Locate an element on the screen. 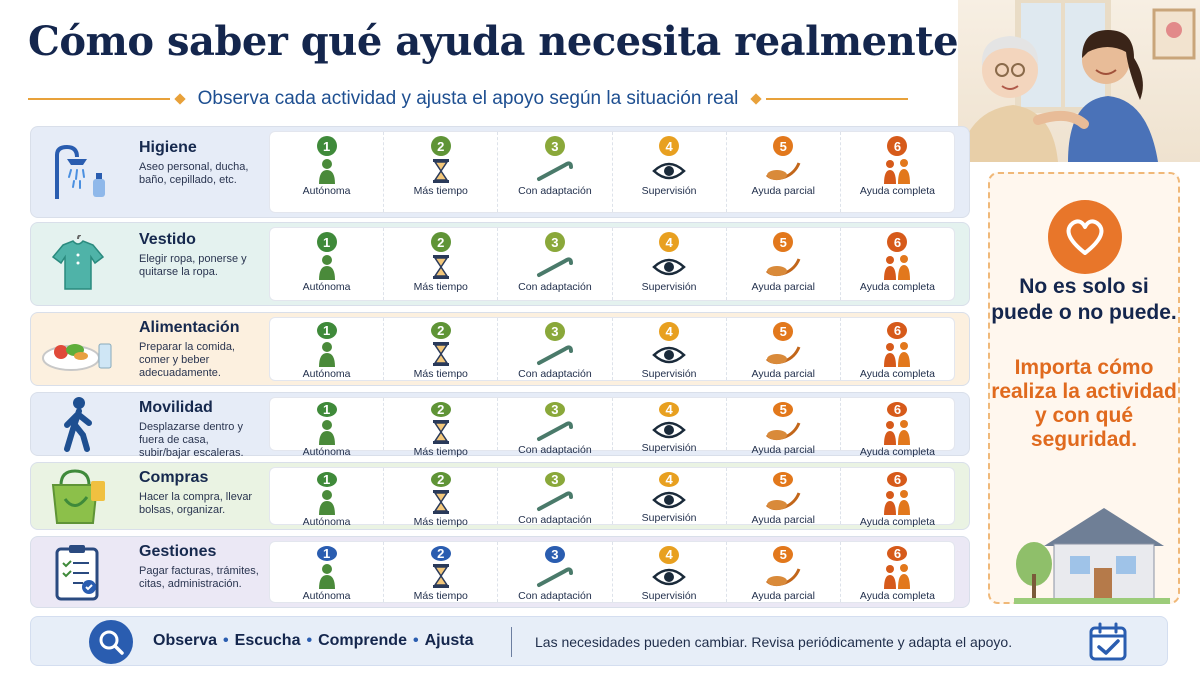 The height and width of the screenshot is (675, 1200). footer-word: Escucha is located at coordinates (267, 640).